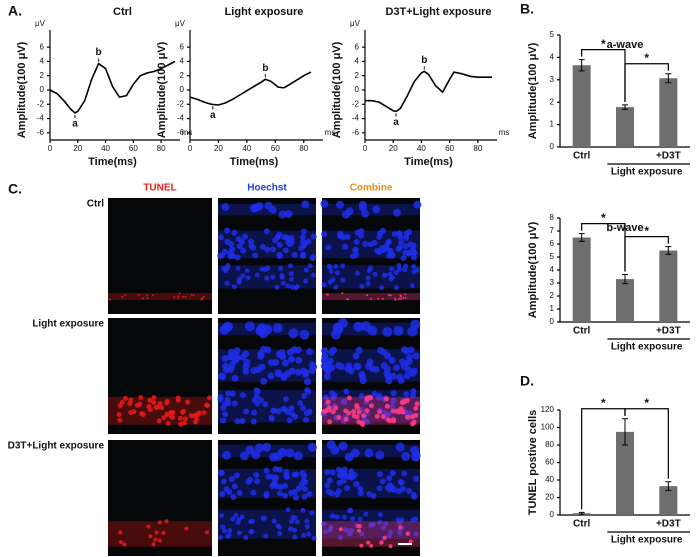 The width and height of the screenshot is (700, 557). I want to click on y-axis-label: Amplitude(100 μV), so click(22, 89).